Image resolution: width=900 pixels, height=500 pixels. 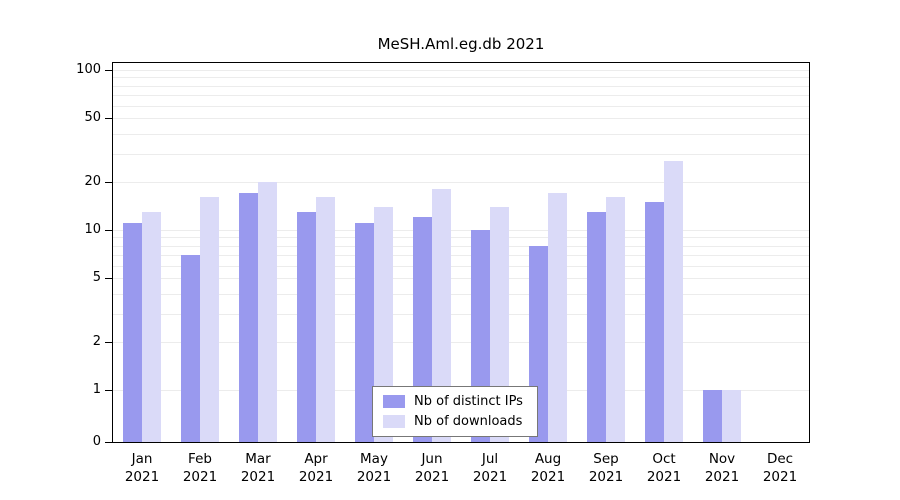 What do you see at coordinates (96, 389) in the screenshot?
I see `y-tick-label: 1` at bounding box center [96, 389].